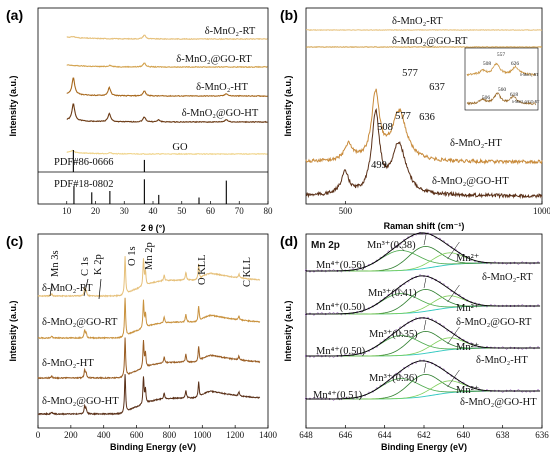 Image resolution: width=550 pixels, height=453 pixels. Describe the element at coordinates (501, 99) in the screenshot. I see `inset-series-line` at that location.